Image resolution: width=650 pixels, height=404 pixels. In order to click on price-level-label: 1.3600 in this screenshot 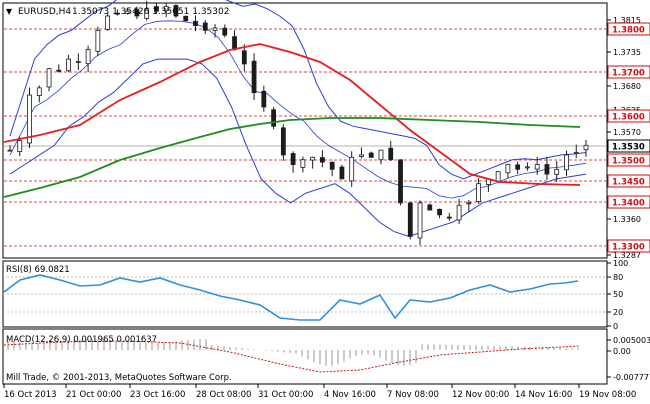, I will do `click(628, 118)`.